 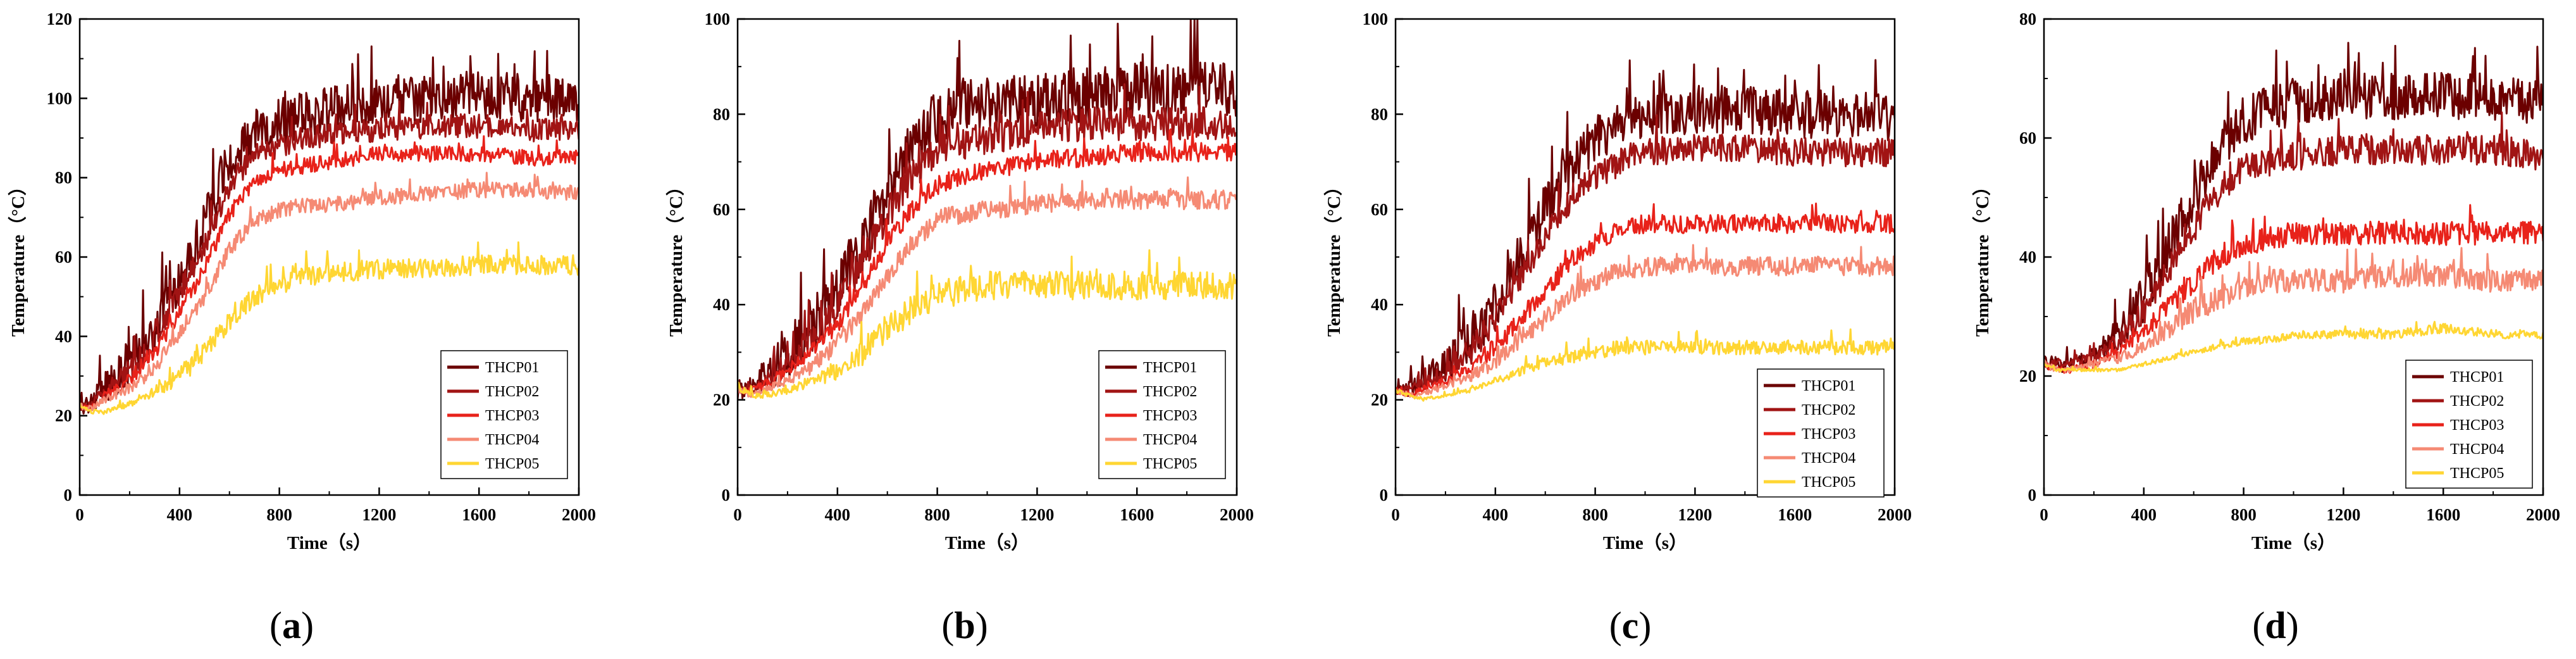 What do you see at coordinates (1631, 625) in the screenshot?
I see `panel-label: (c)` at bounding box center [1631, 625].